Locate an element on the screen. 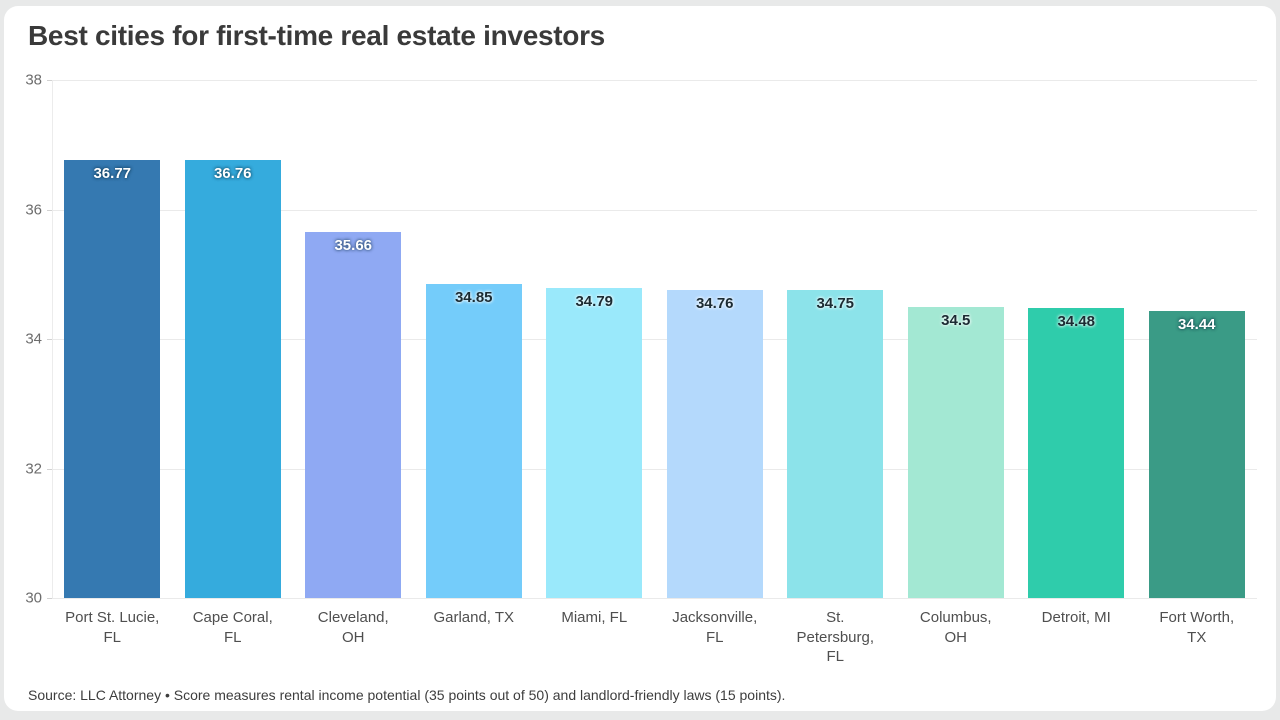 This screenshot has height=720, width=1280. y-axis-tick-label: 34 is located at coordinates (33, 339).